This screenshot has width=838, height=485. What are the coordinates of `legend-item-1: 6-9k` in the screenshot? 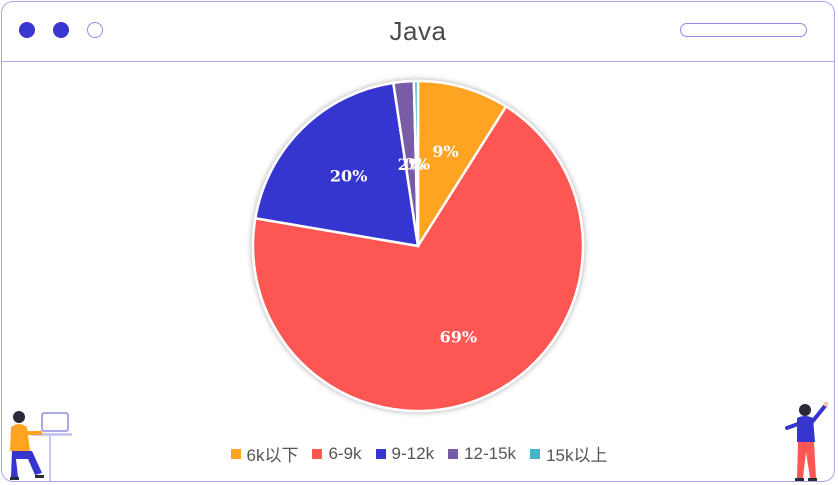 It's located at (337, 453).